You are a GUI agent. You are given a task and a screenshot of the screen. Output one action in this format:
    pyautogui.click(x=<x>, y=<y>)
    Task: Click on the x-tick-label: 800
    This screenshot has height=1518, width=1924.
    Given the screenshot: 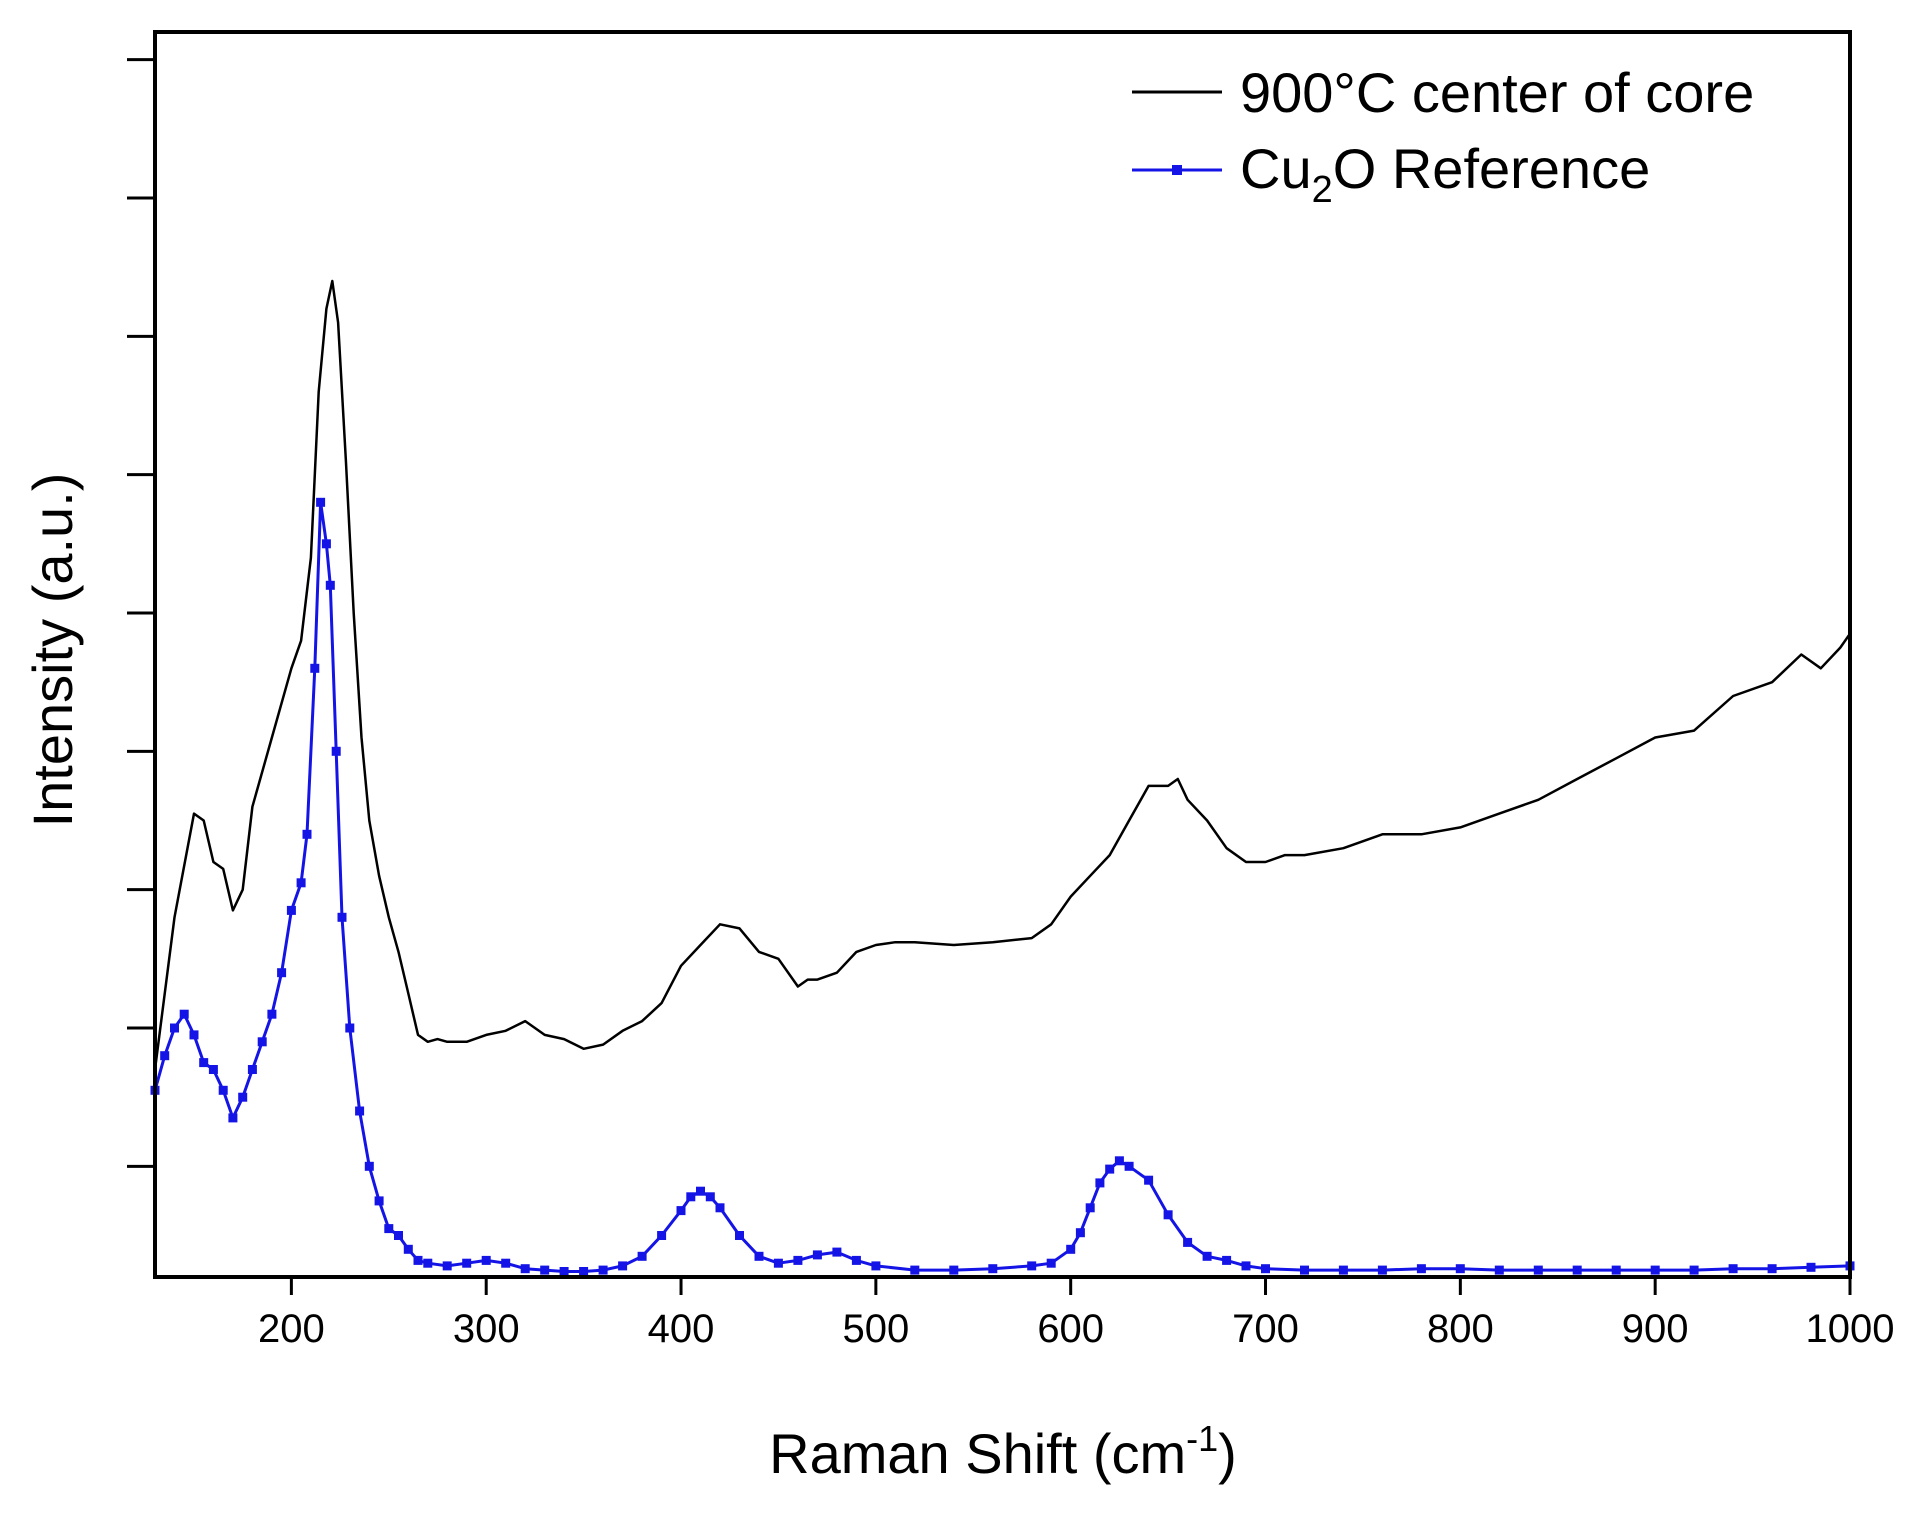 What is the action you would take?
    pyautogui.click(x=1460, y=1329)
    